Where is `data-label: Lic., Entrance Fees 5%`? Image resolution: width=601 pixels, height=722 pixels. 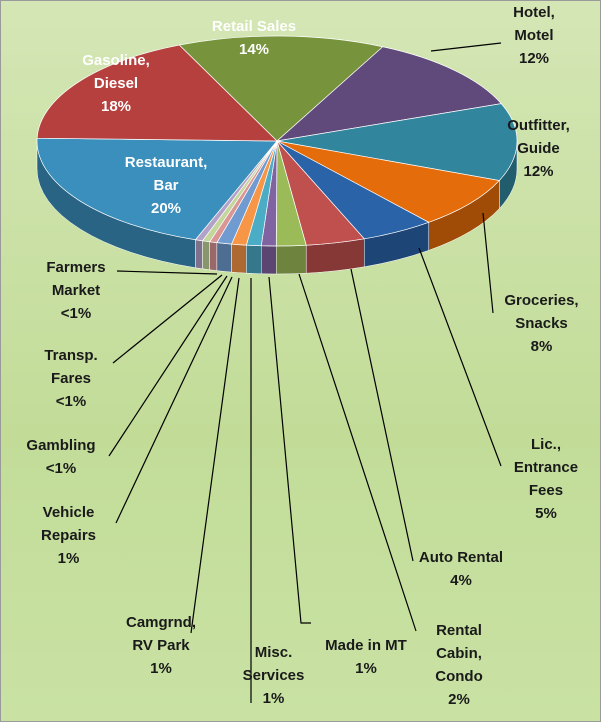
data-label: Lic., Entrance Fees 5% is located at coordinates (546, 479).